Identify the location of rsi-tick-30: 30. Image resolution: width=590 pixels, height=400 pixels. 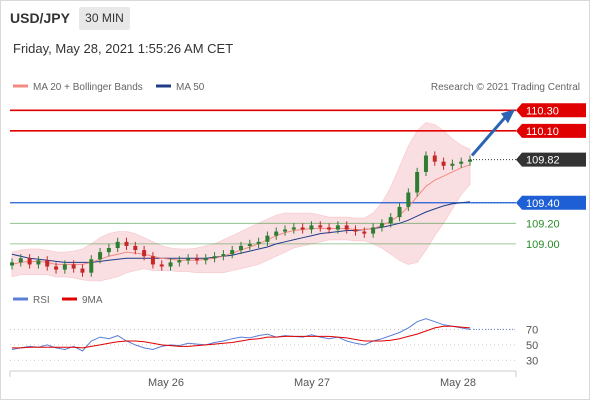
(532, 361).